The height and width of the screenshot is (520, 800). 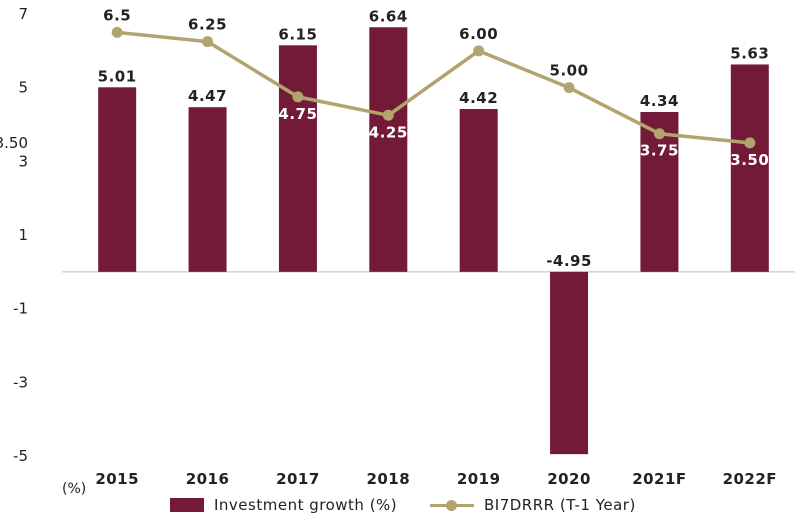 I want to click on legend-item-bi7drrr: BI7DRRR (T-1 Year), so click(x=533, y=505).